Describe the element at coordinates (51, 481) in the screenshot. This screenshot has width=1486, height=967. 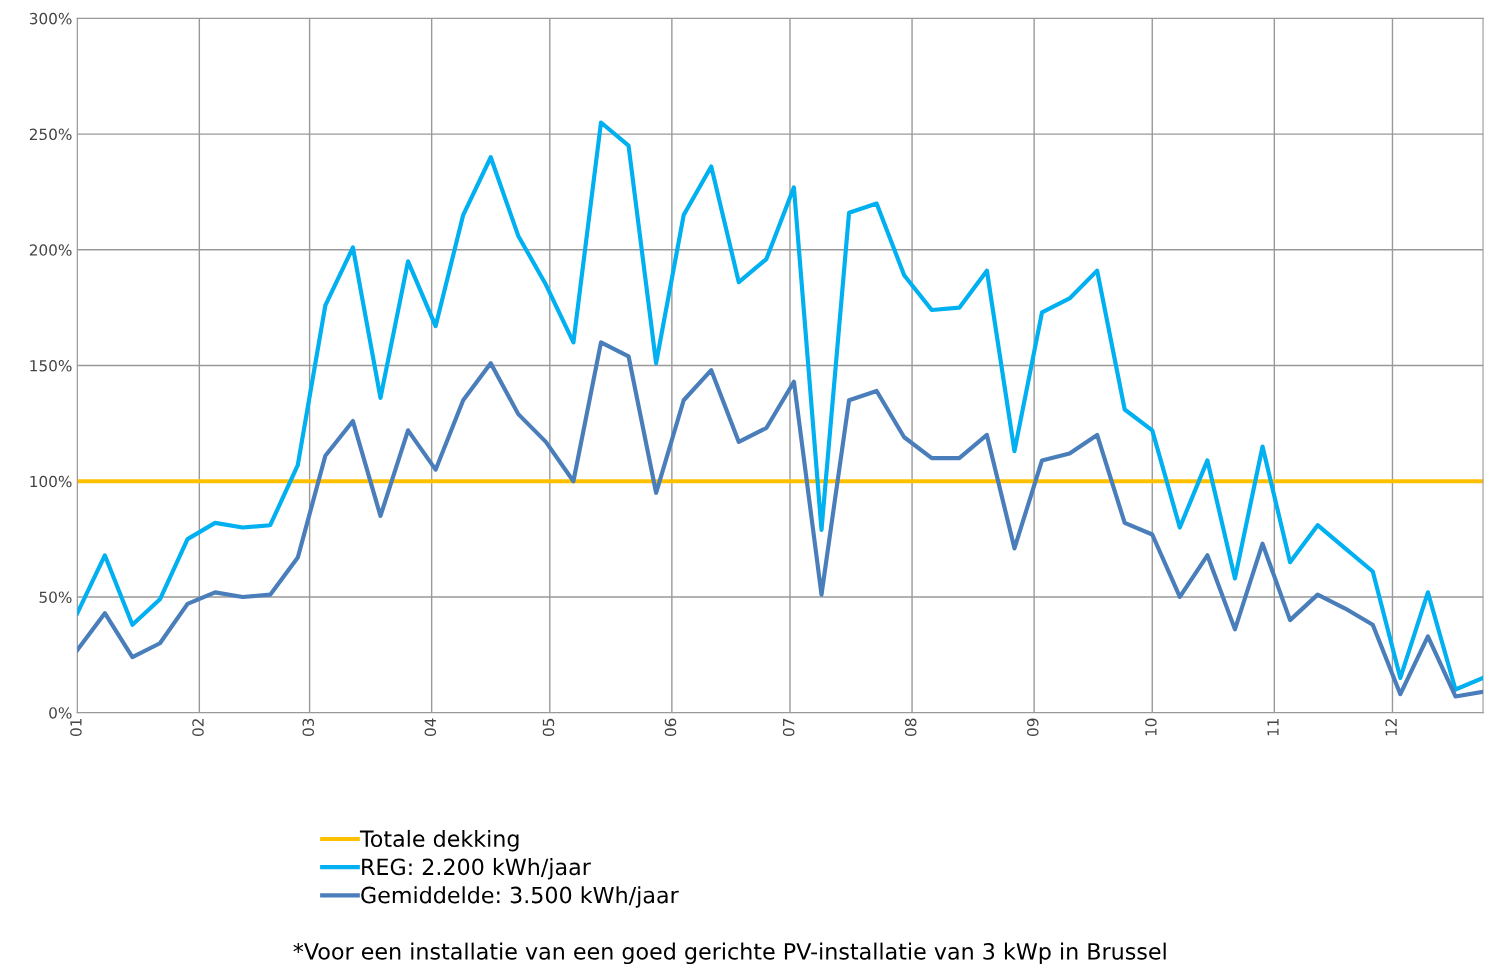
I see `y-tick-label: 100%` at that location.